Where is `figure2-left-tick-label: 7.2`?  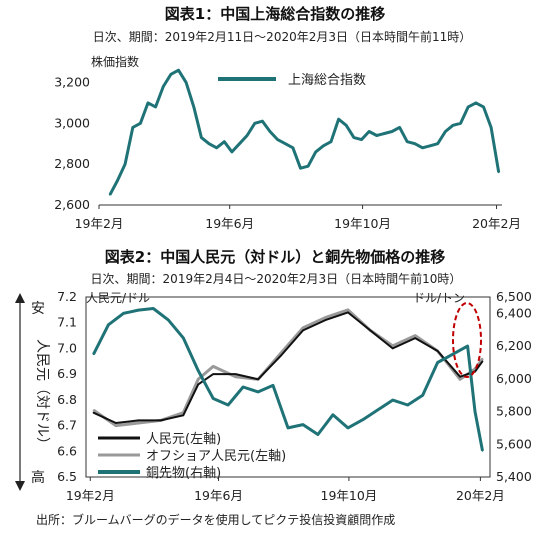 figure2-left-tick-label: 7.2 is located at coordinates (67, 296).